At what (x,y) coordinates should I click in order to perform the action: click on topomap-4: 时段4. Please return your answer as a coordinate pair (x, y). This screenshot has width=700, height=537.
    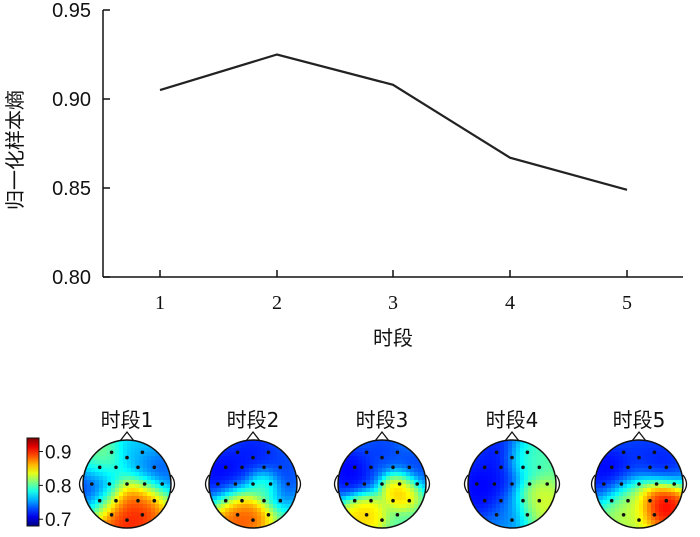
    Looking at the image, I should click on (512, 468).